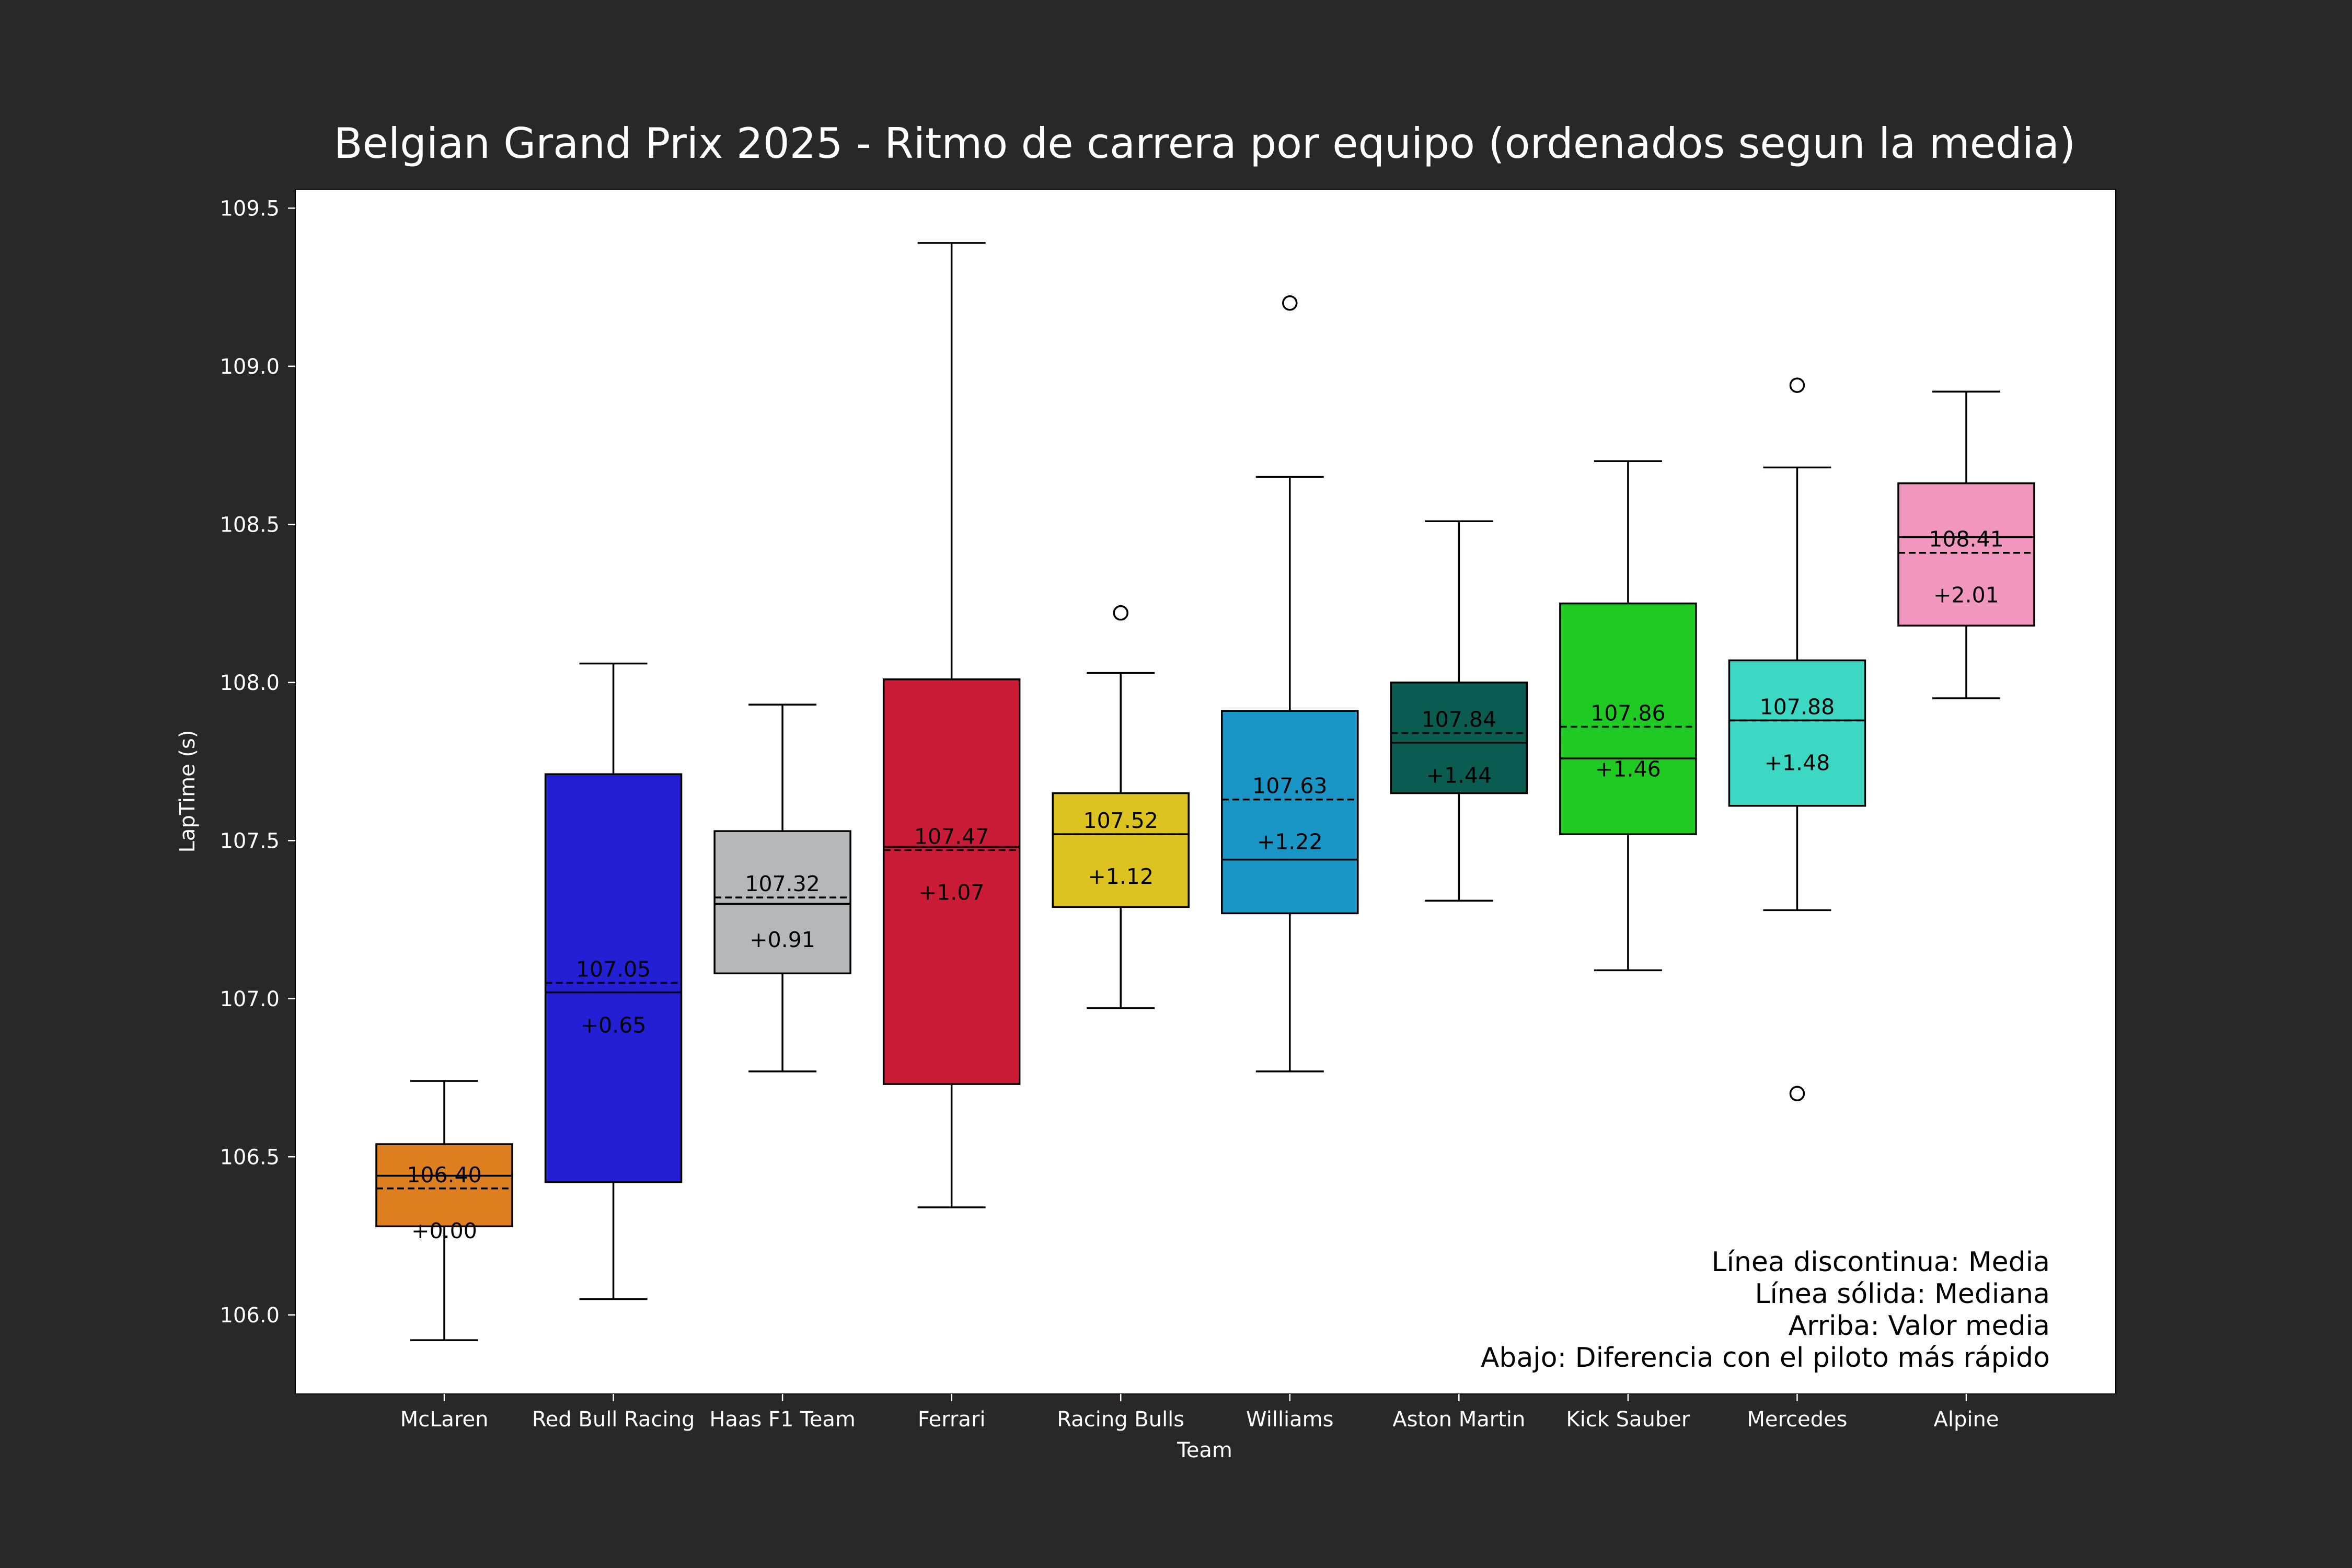 The height and width of the screenshot is (1568, 2352). Describe the element at coordinates (1290, 842) in the screenshot. I see `diff-value-label: +1.22` at that location.